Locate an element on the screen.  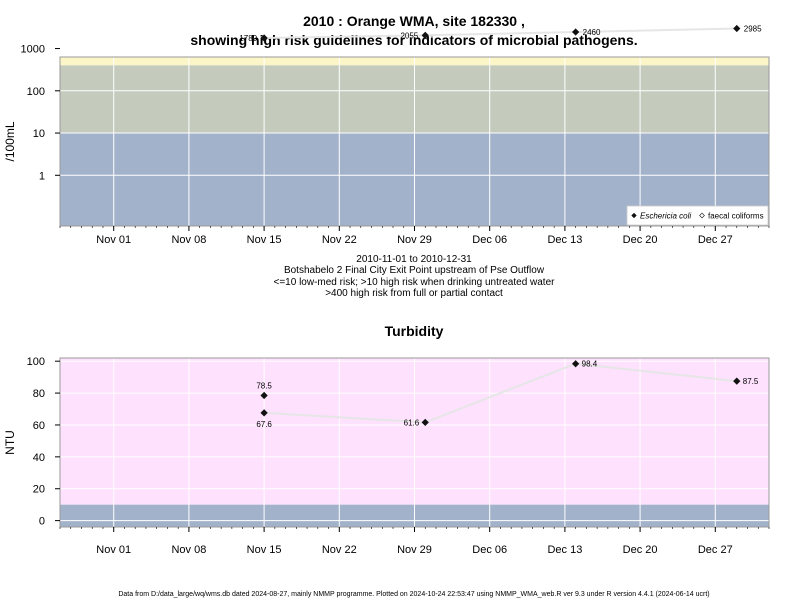
y-tick-label: 10 is located at coordinates (39, 134).